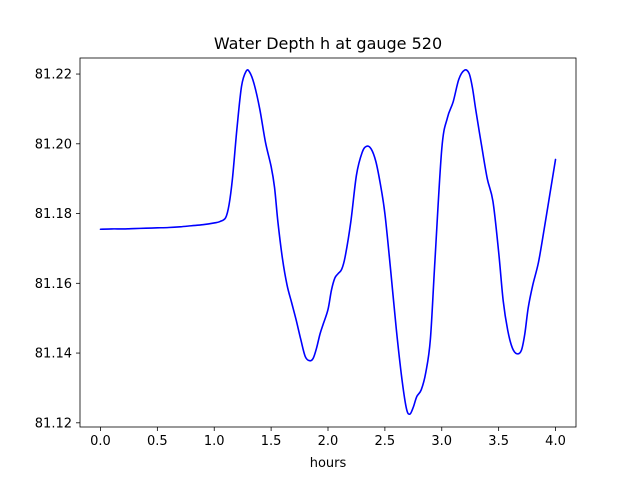 The width and height of the screenshot is (640, 480). Describe the element at coordinates (441, 441) in the screenshot. I see `x-tick-label: 3.0` at that location.